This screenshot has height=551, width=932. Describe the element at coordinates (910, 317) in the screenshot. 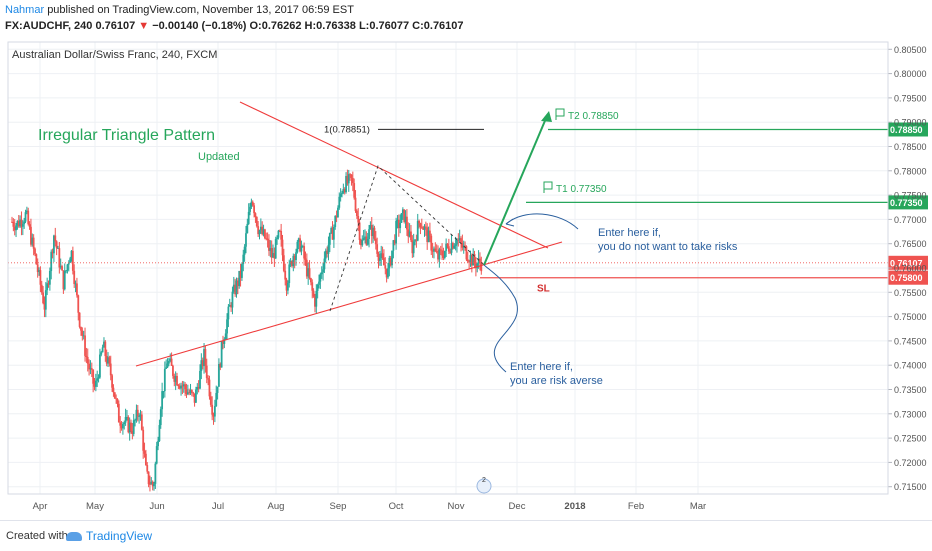

I see `y-tick-label: 0.75000` at that location.